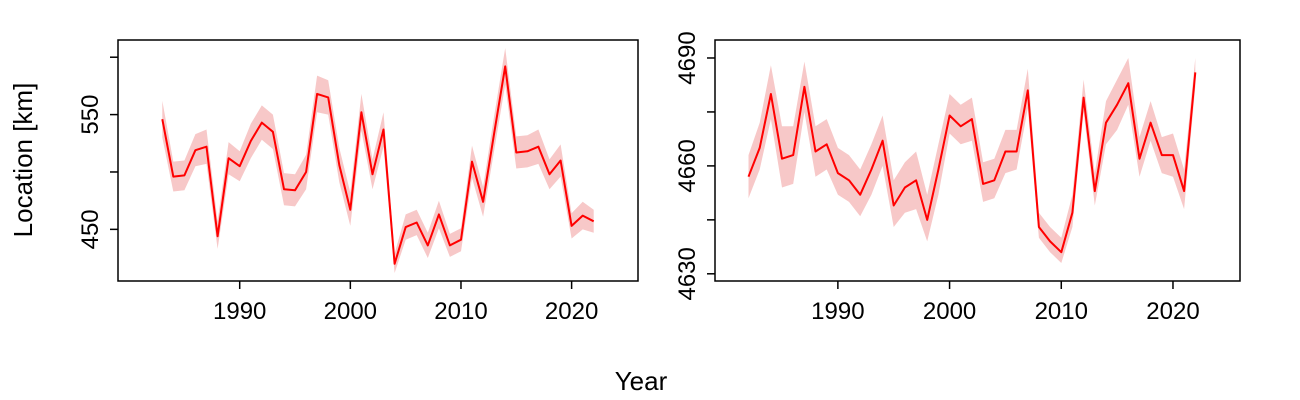 This screenshot has width=1300, height=400. I want to click on y-tick-label-right: 4690, so click(687, 57).